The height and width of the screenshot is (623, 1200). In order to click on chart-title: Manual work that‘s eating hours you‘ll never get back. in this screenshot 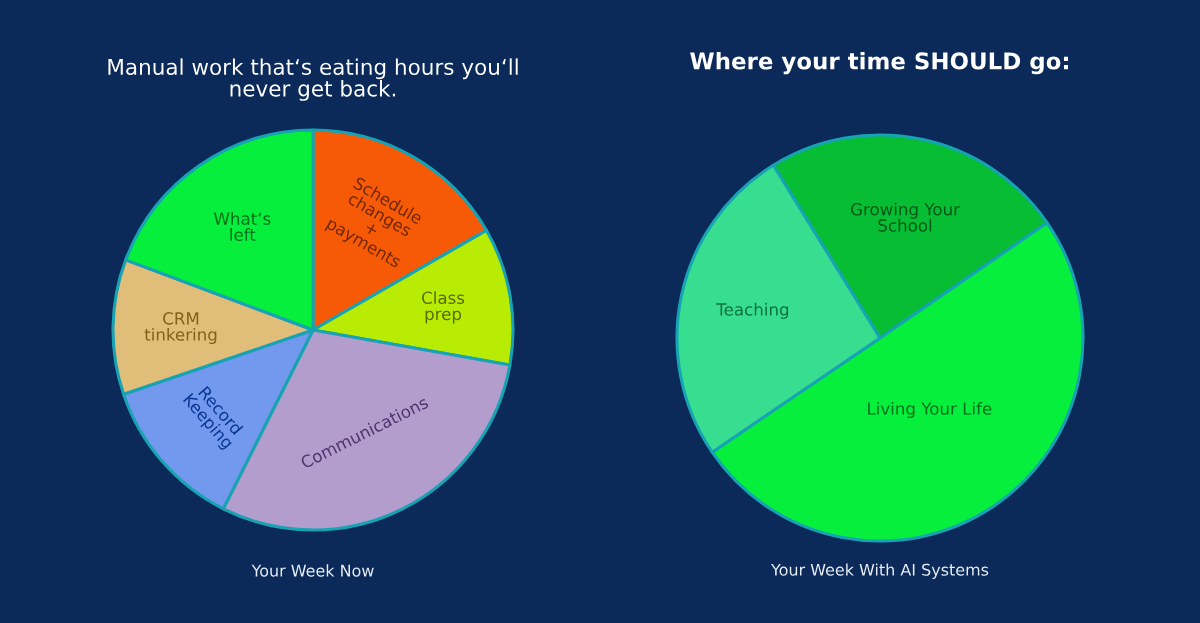, I will do `click(313, 79)`.